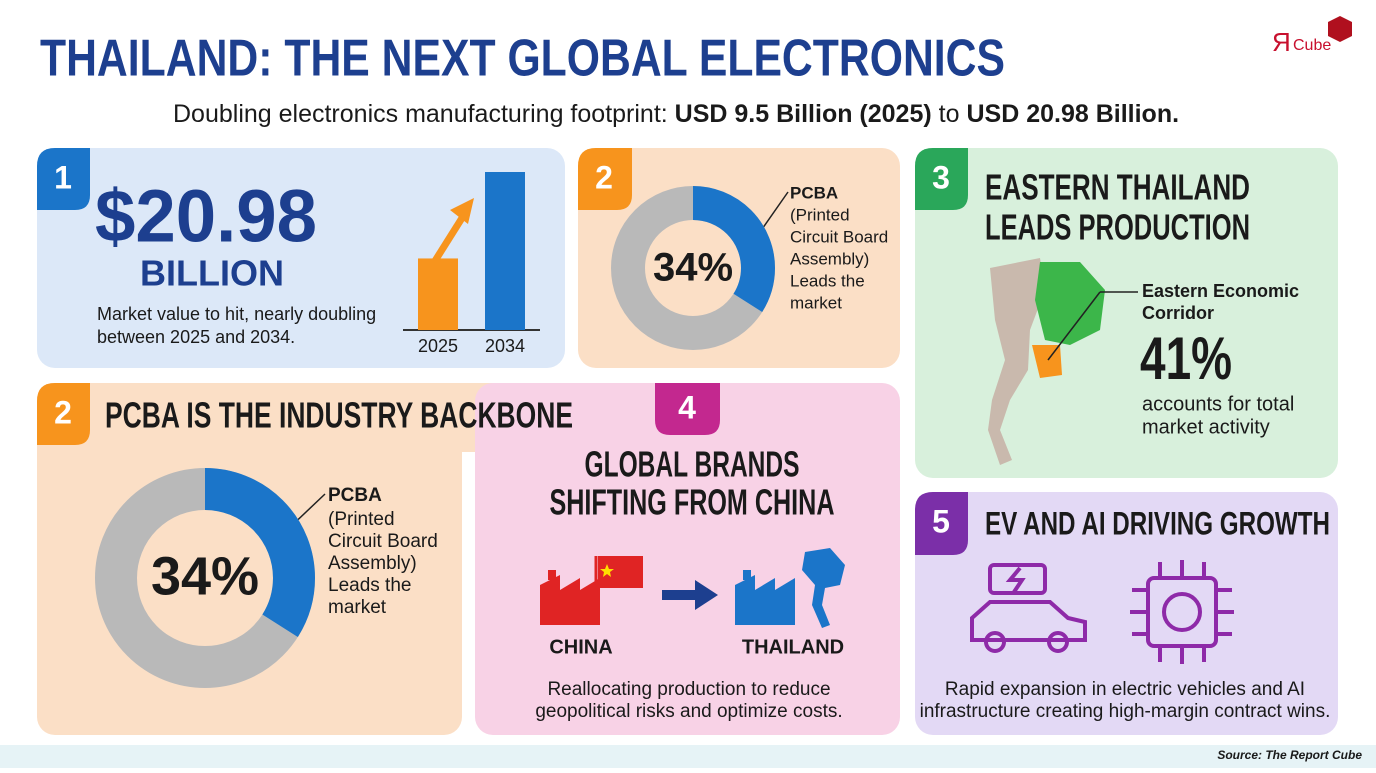 Image resolution: width=1376 pixels, height=773 pixels. What do you see at coordinates (688, 689) in the screenshot?
I see `body-text: Reallocating production to reduce` at bounding box center [688, 689].